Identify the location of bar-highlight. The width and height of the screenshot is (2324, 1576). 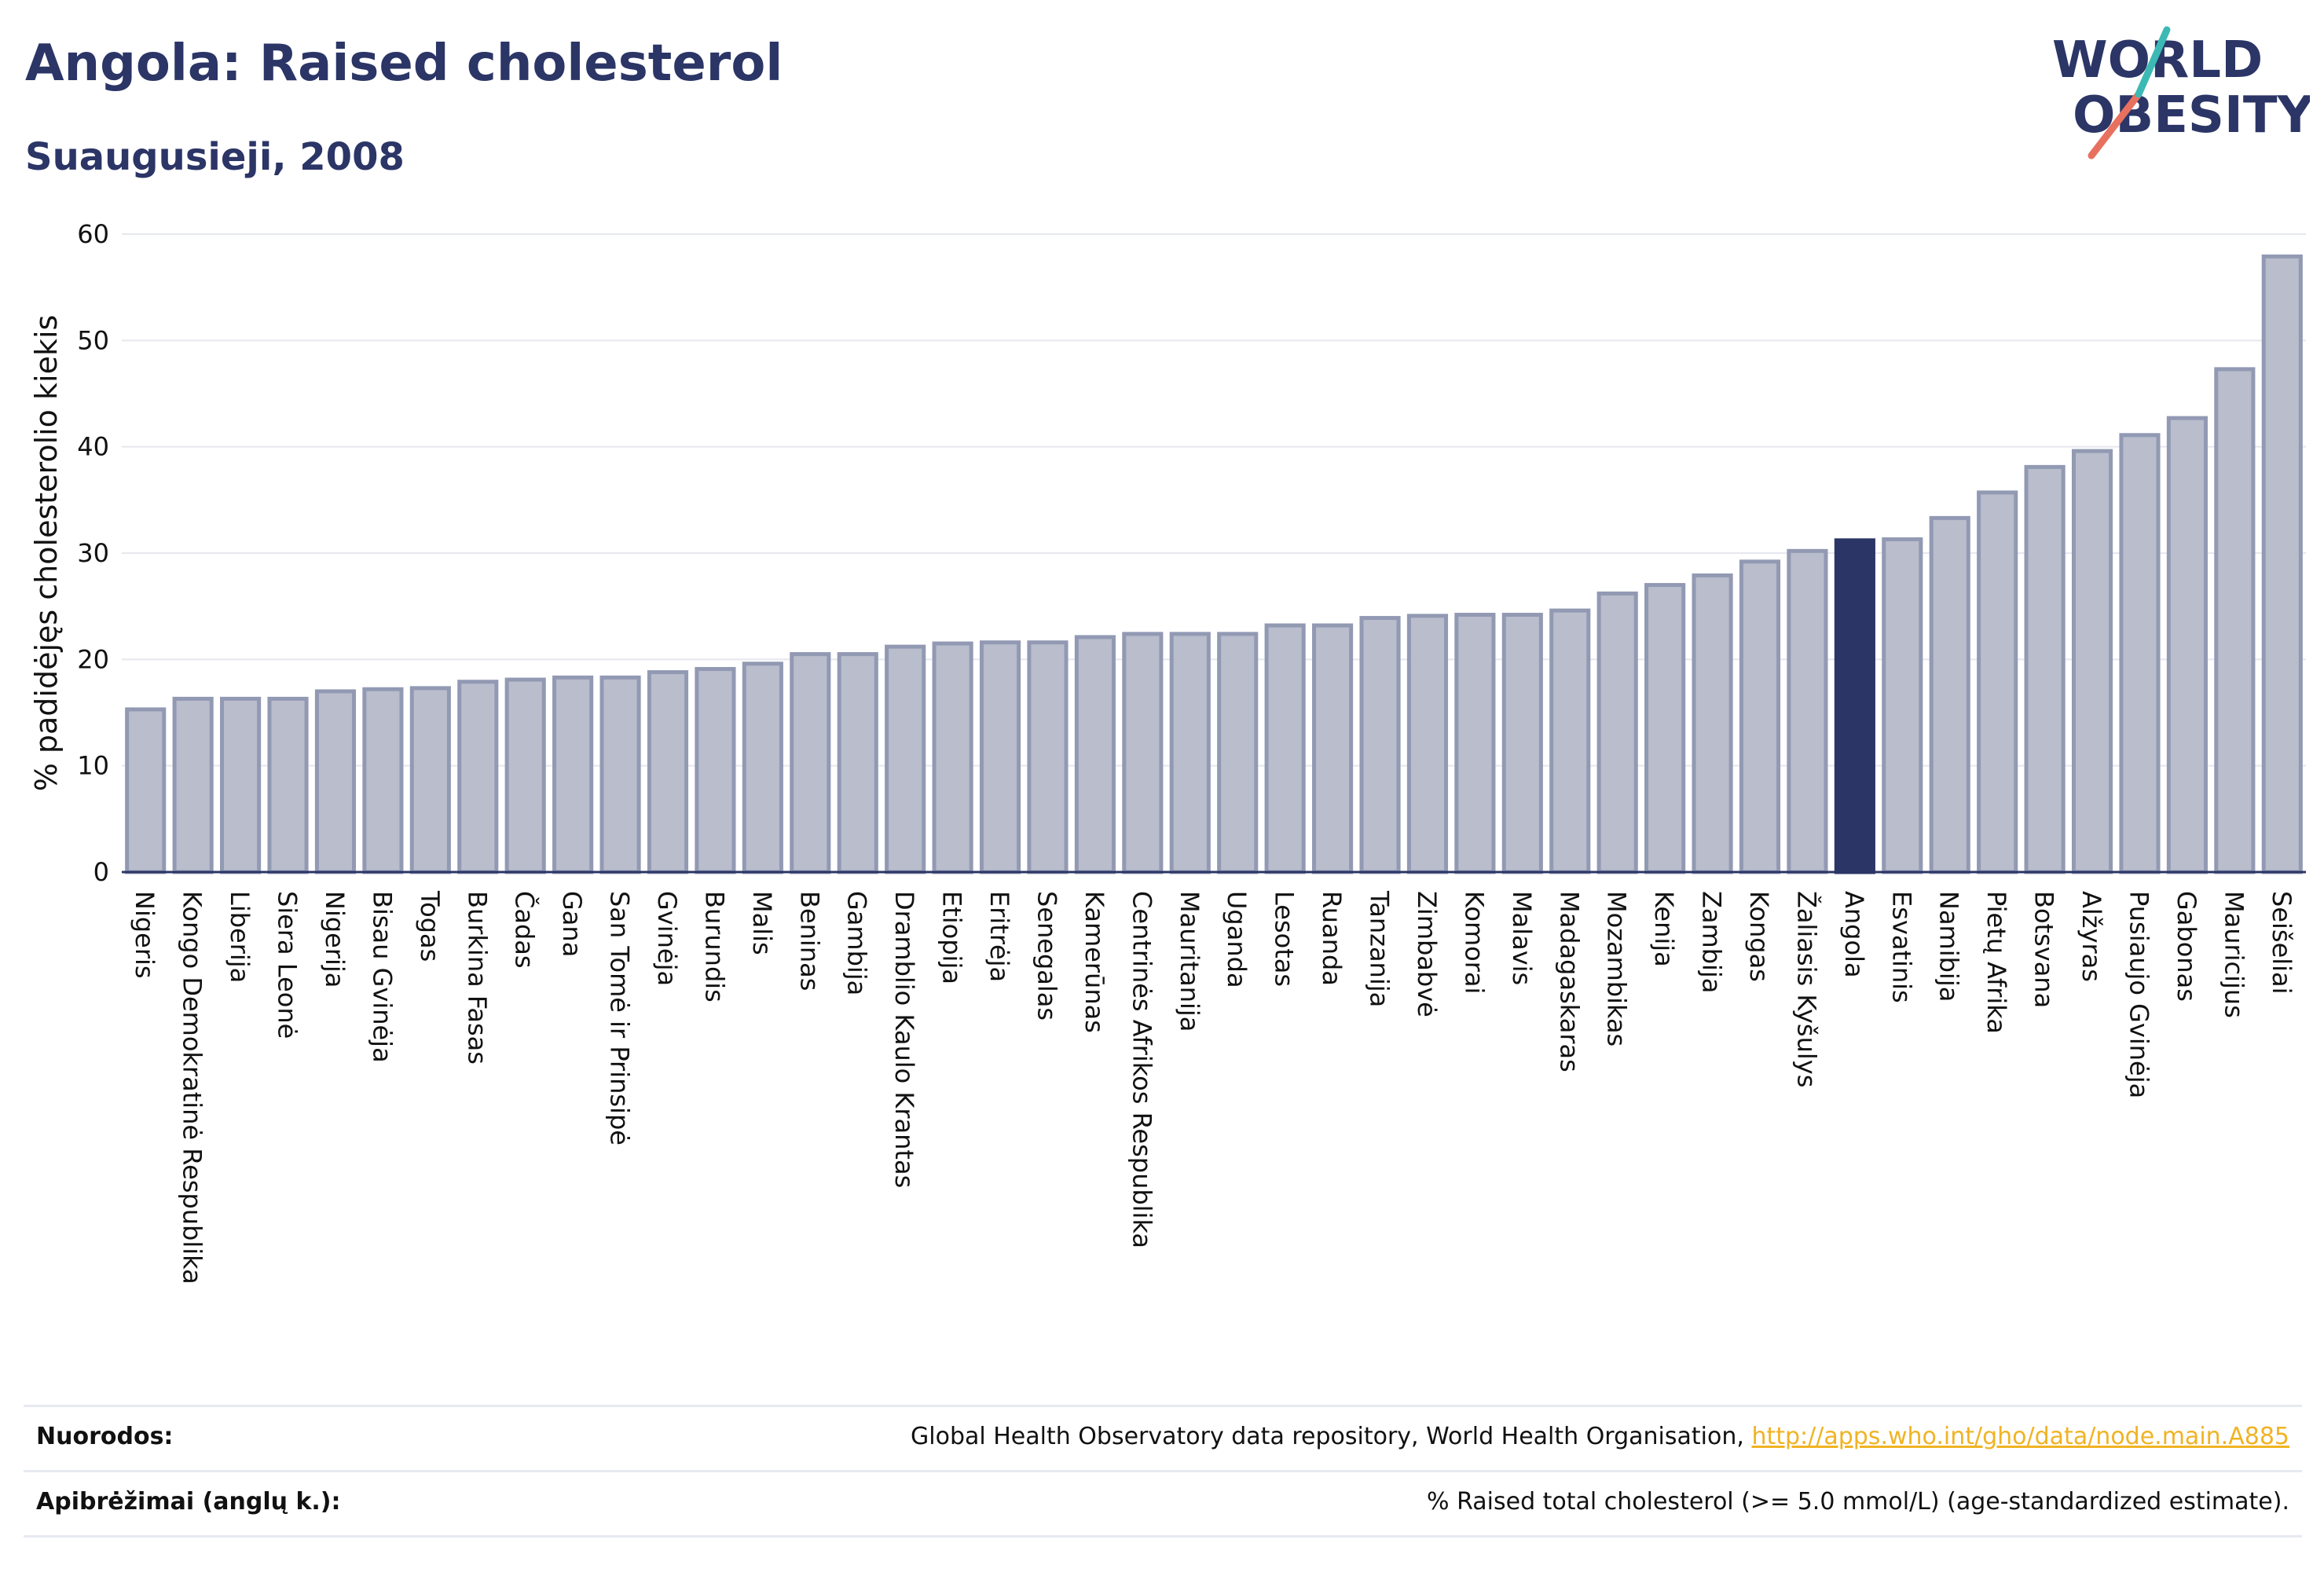
(1854, 706).